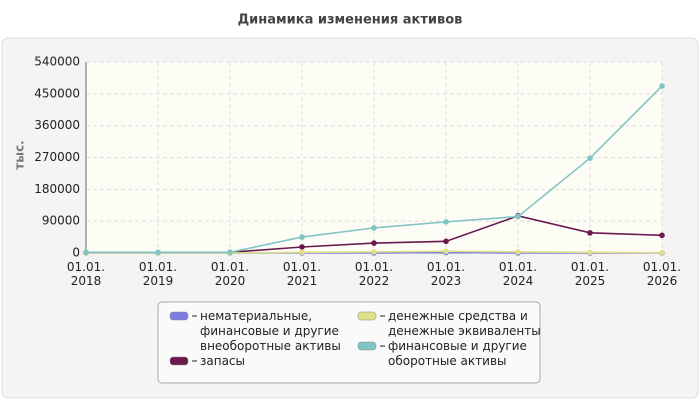 The image size is (700, 404). What do you see at coordinates (590, 274) in the screenshot?
I see `x-tick-label: 01.01. 2025` at bounding box center [590, 274].